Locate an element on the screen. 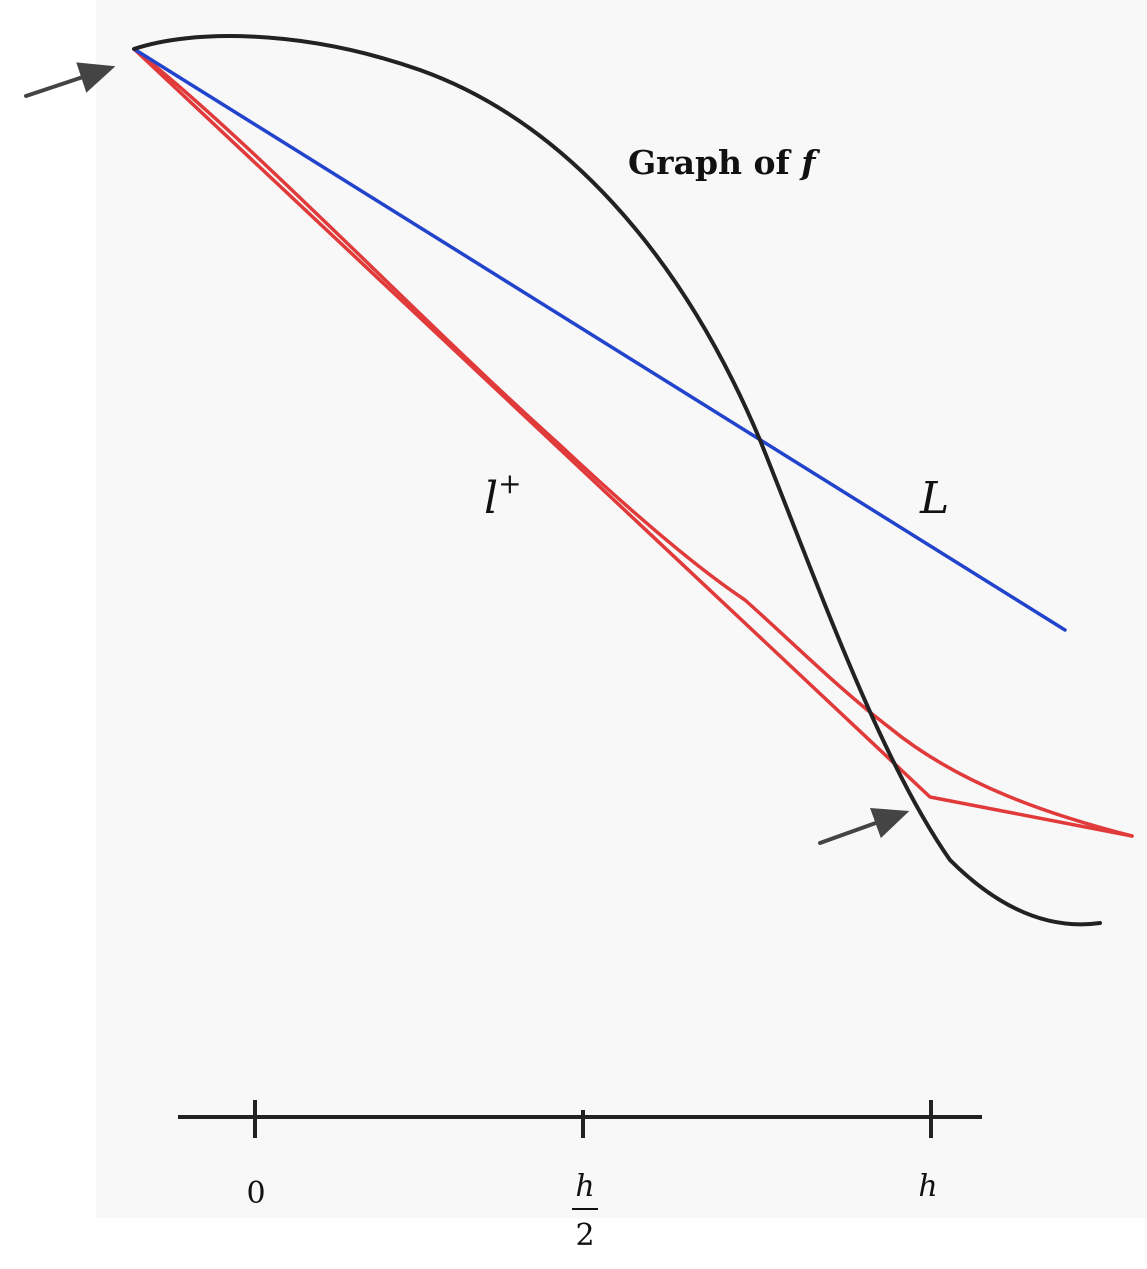 This screenshot has width=1147, height=1269. label-l-sup: + is located at coordinates (509, 483).